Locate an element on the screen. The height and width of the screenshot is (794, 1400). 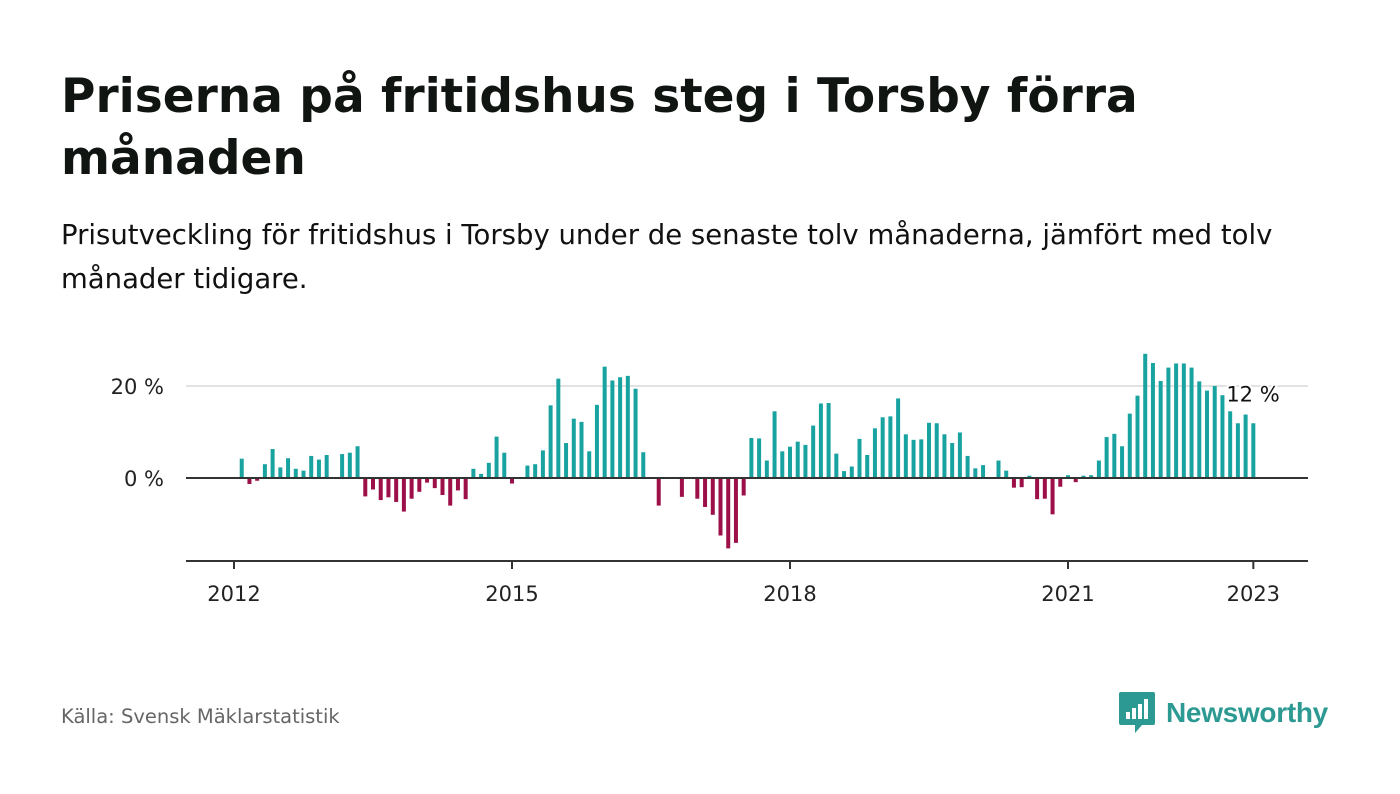
x-tick-label: 2018 is located at coordinates (789, 594).